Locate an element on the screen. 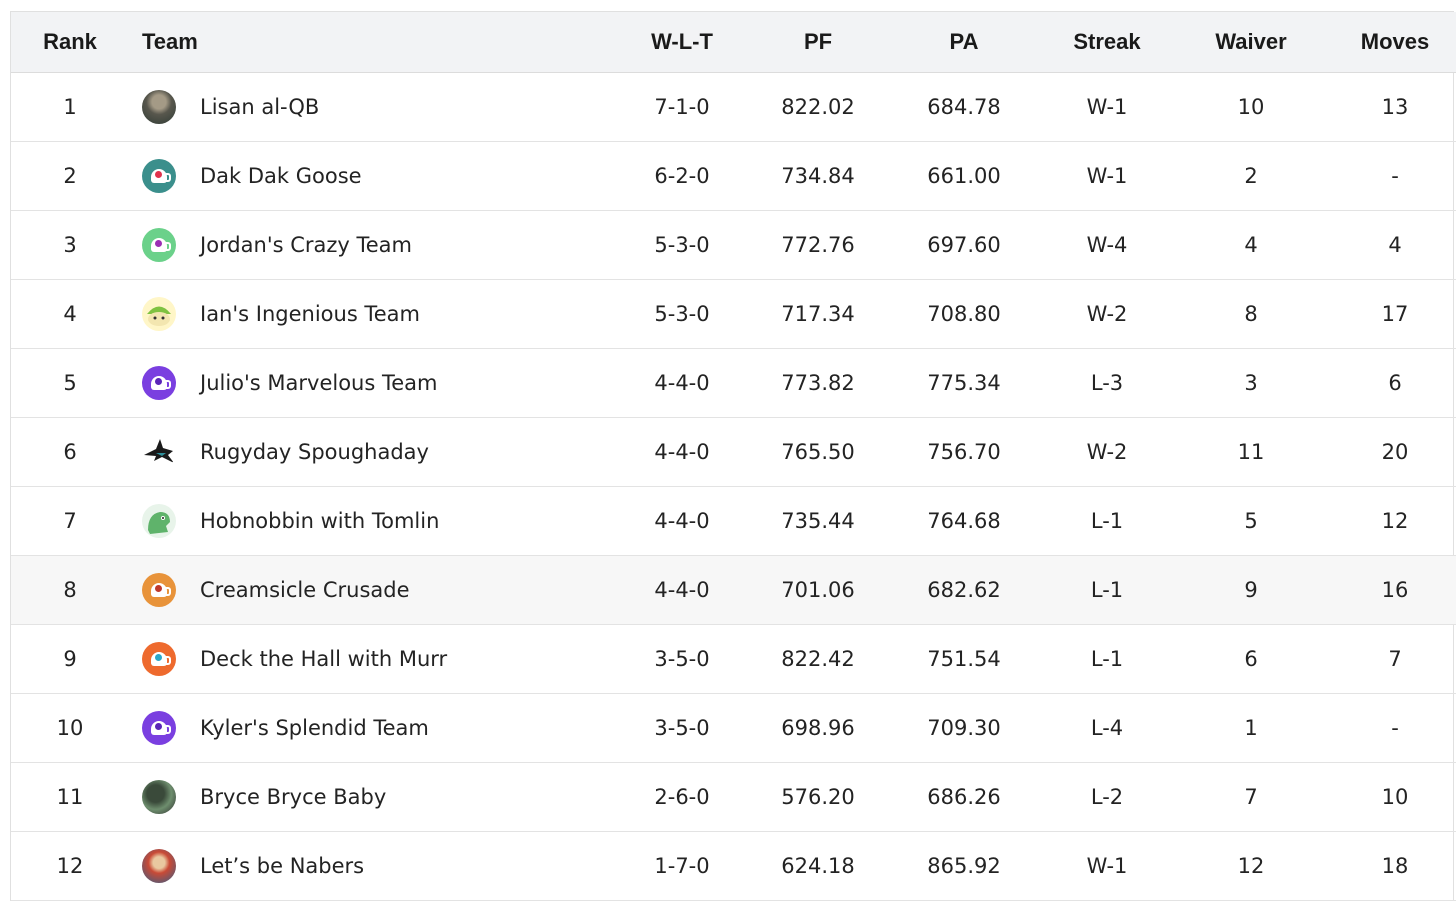 The image size is (1456, 913). team-name-wrapper: Kyler's Splendid Team is located at coordinates (378, 727).